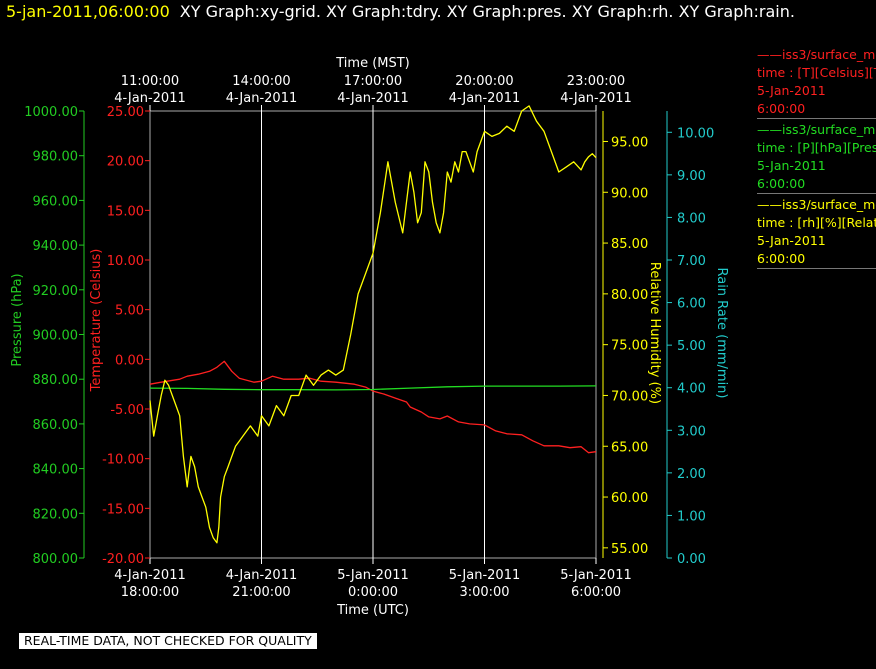 The width and height of the screenshot is (876, 669). What do you see at coordinates (56, 246) in the screenshot?
I see `y-tick-label: 940.00` at bounding box center [56, 246].